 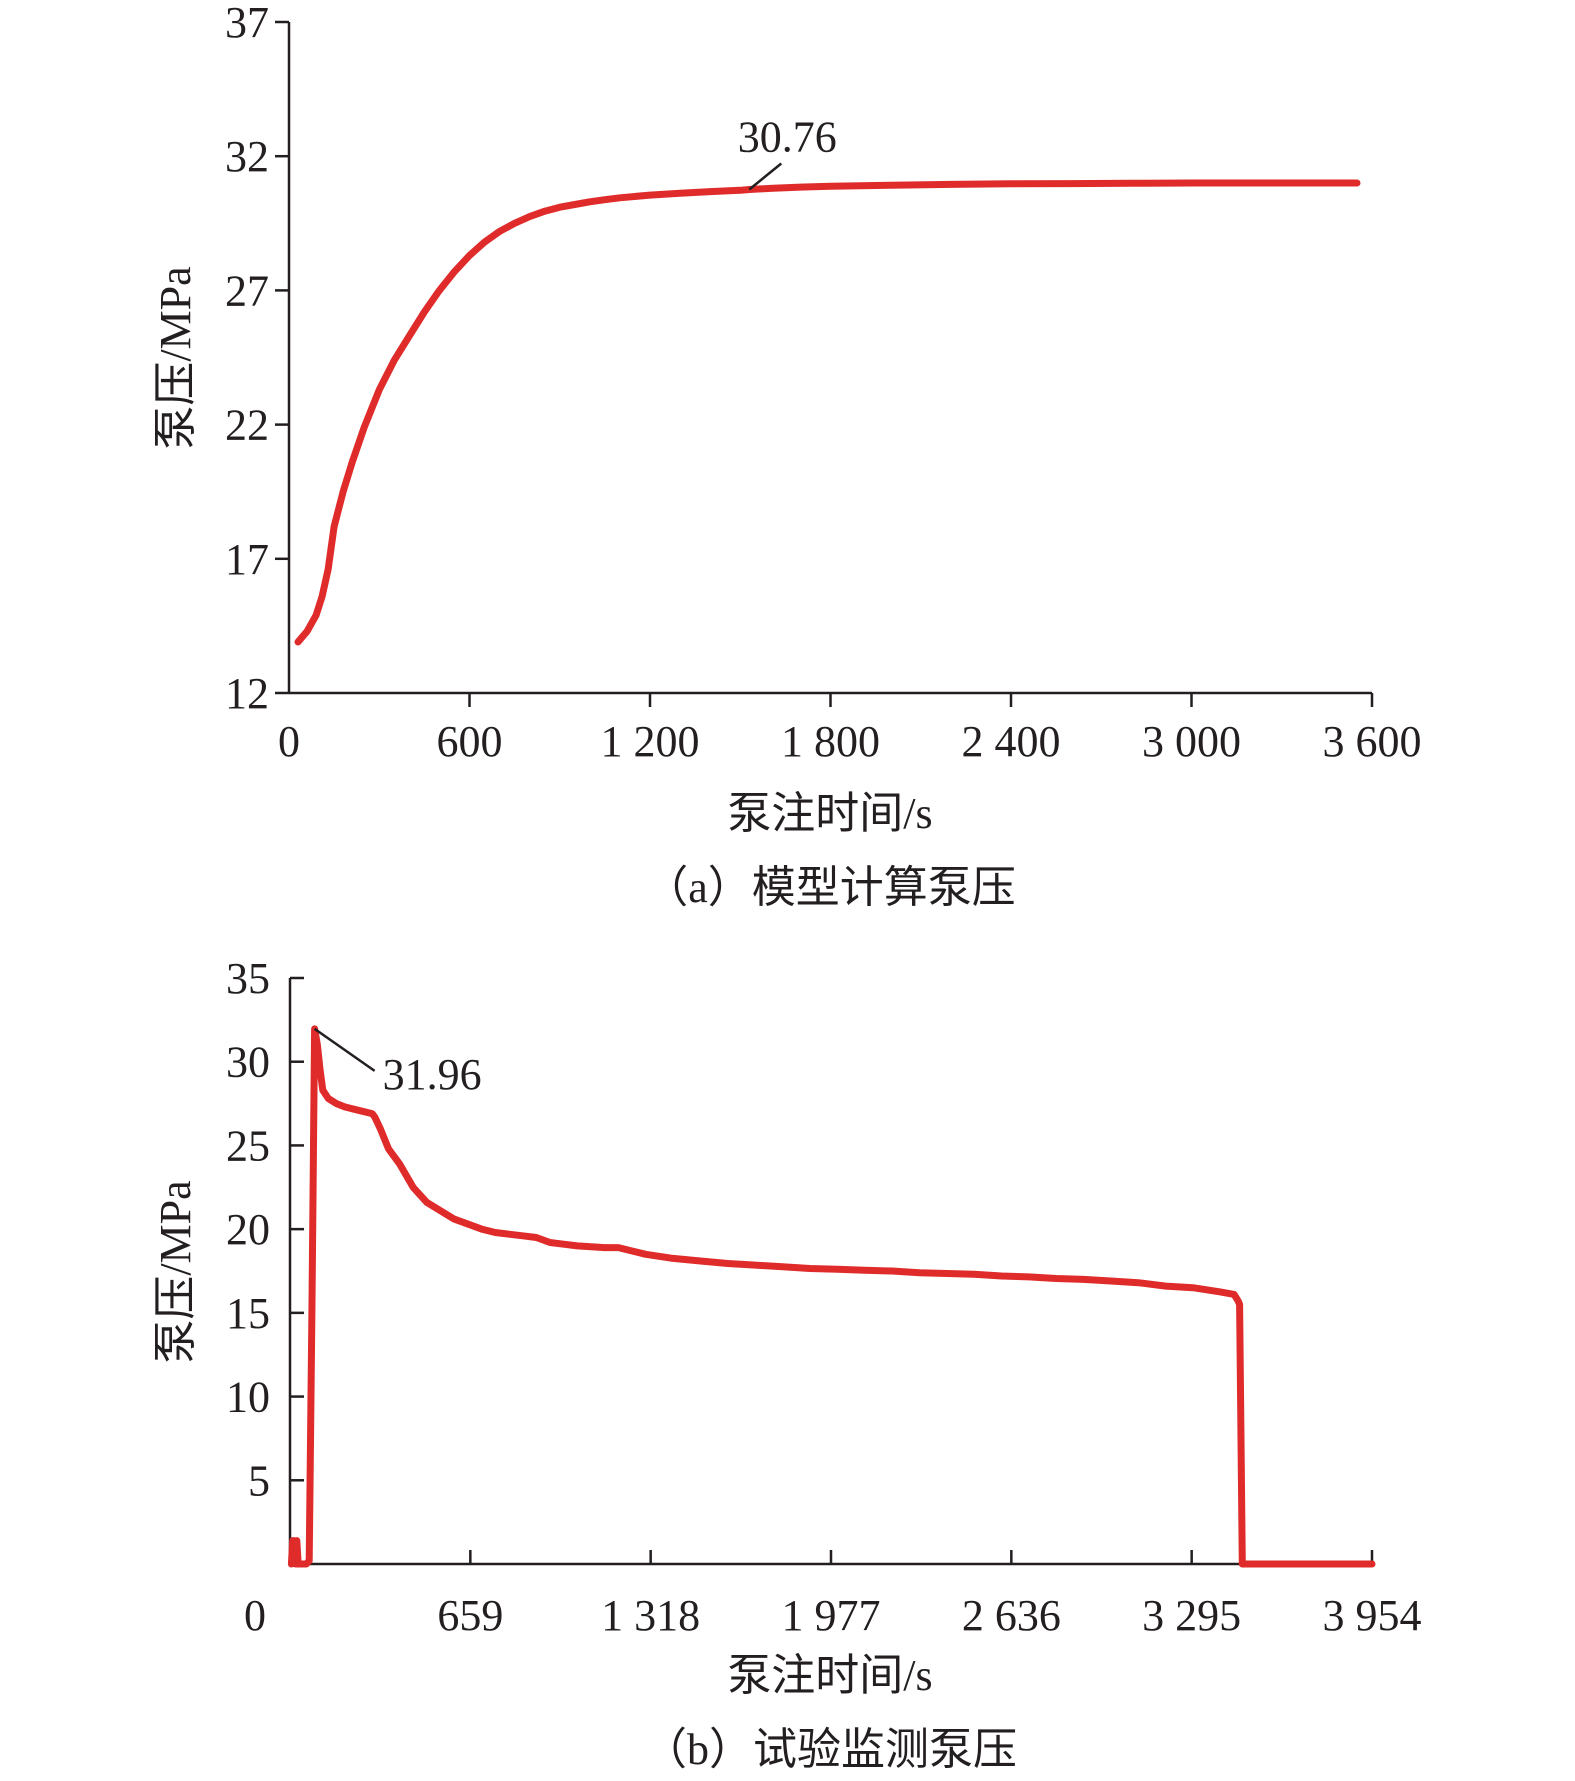 What do you see at coordinates (831, 1615) in the screenshot?
I see `chart-b-x-tick-label: 1 977` at bounding box center [831, 1615].